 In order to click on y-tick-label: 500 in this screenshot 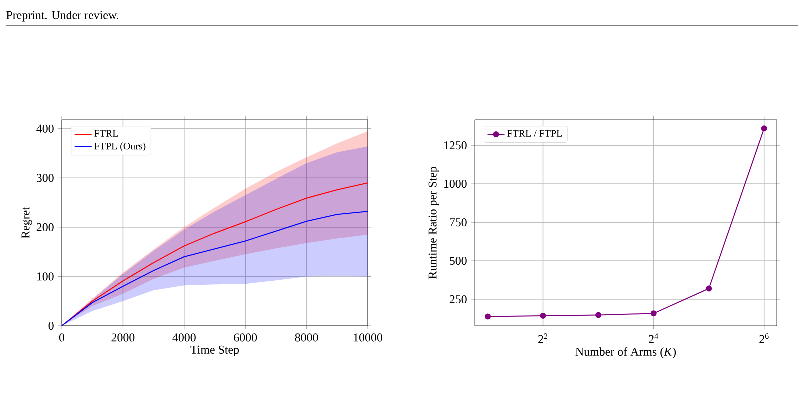, I will do `click(458, 261)`.